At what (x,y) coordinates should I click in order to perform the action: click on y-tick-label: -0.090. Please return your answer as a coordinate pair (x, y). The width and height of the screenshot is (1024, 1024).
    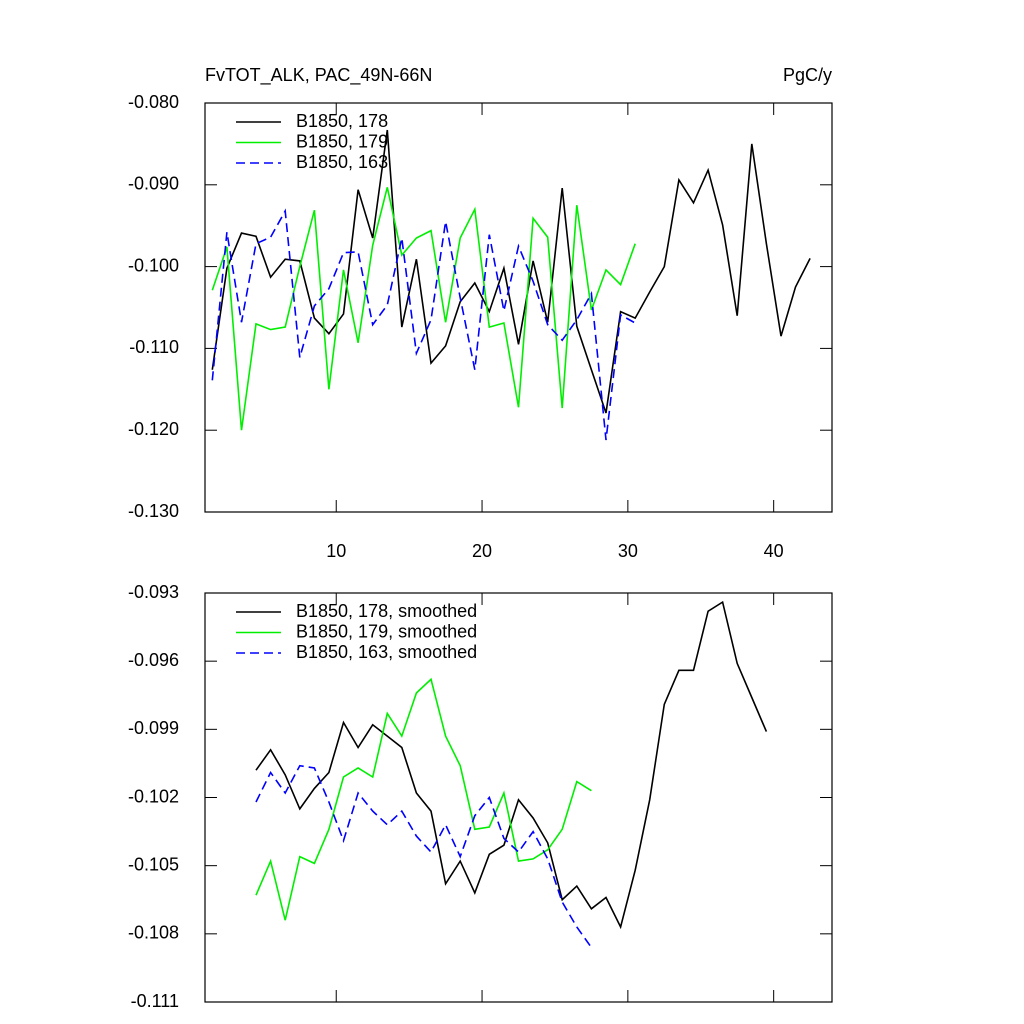
    Looking at the image, I should click on (153, 184).